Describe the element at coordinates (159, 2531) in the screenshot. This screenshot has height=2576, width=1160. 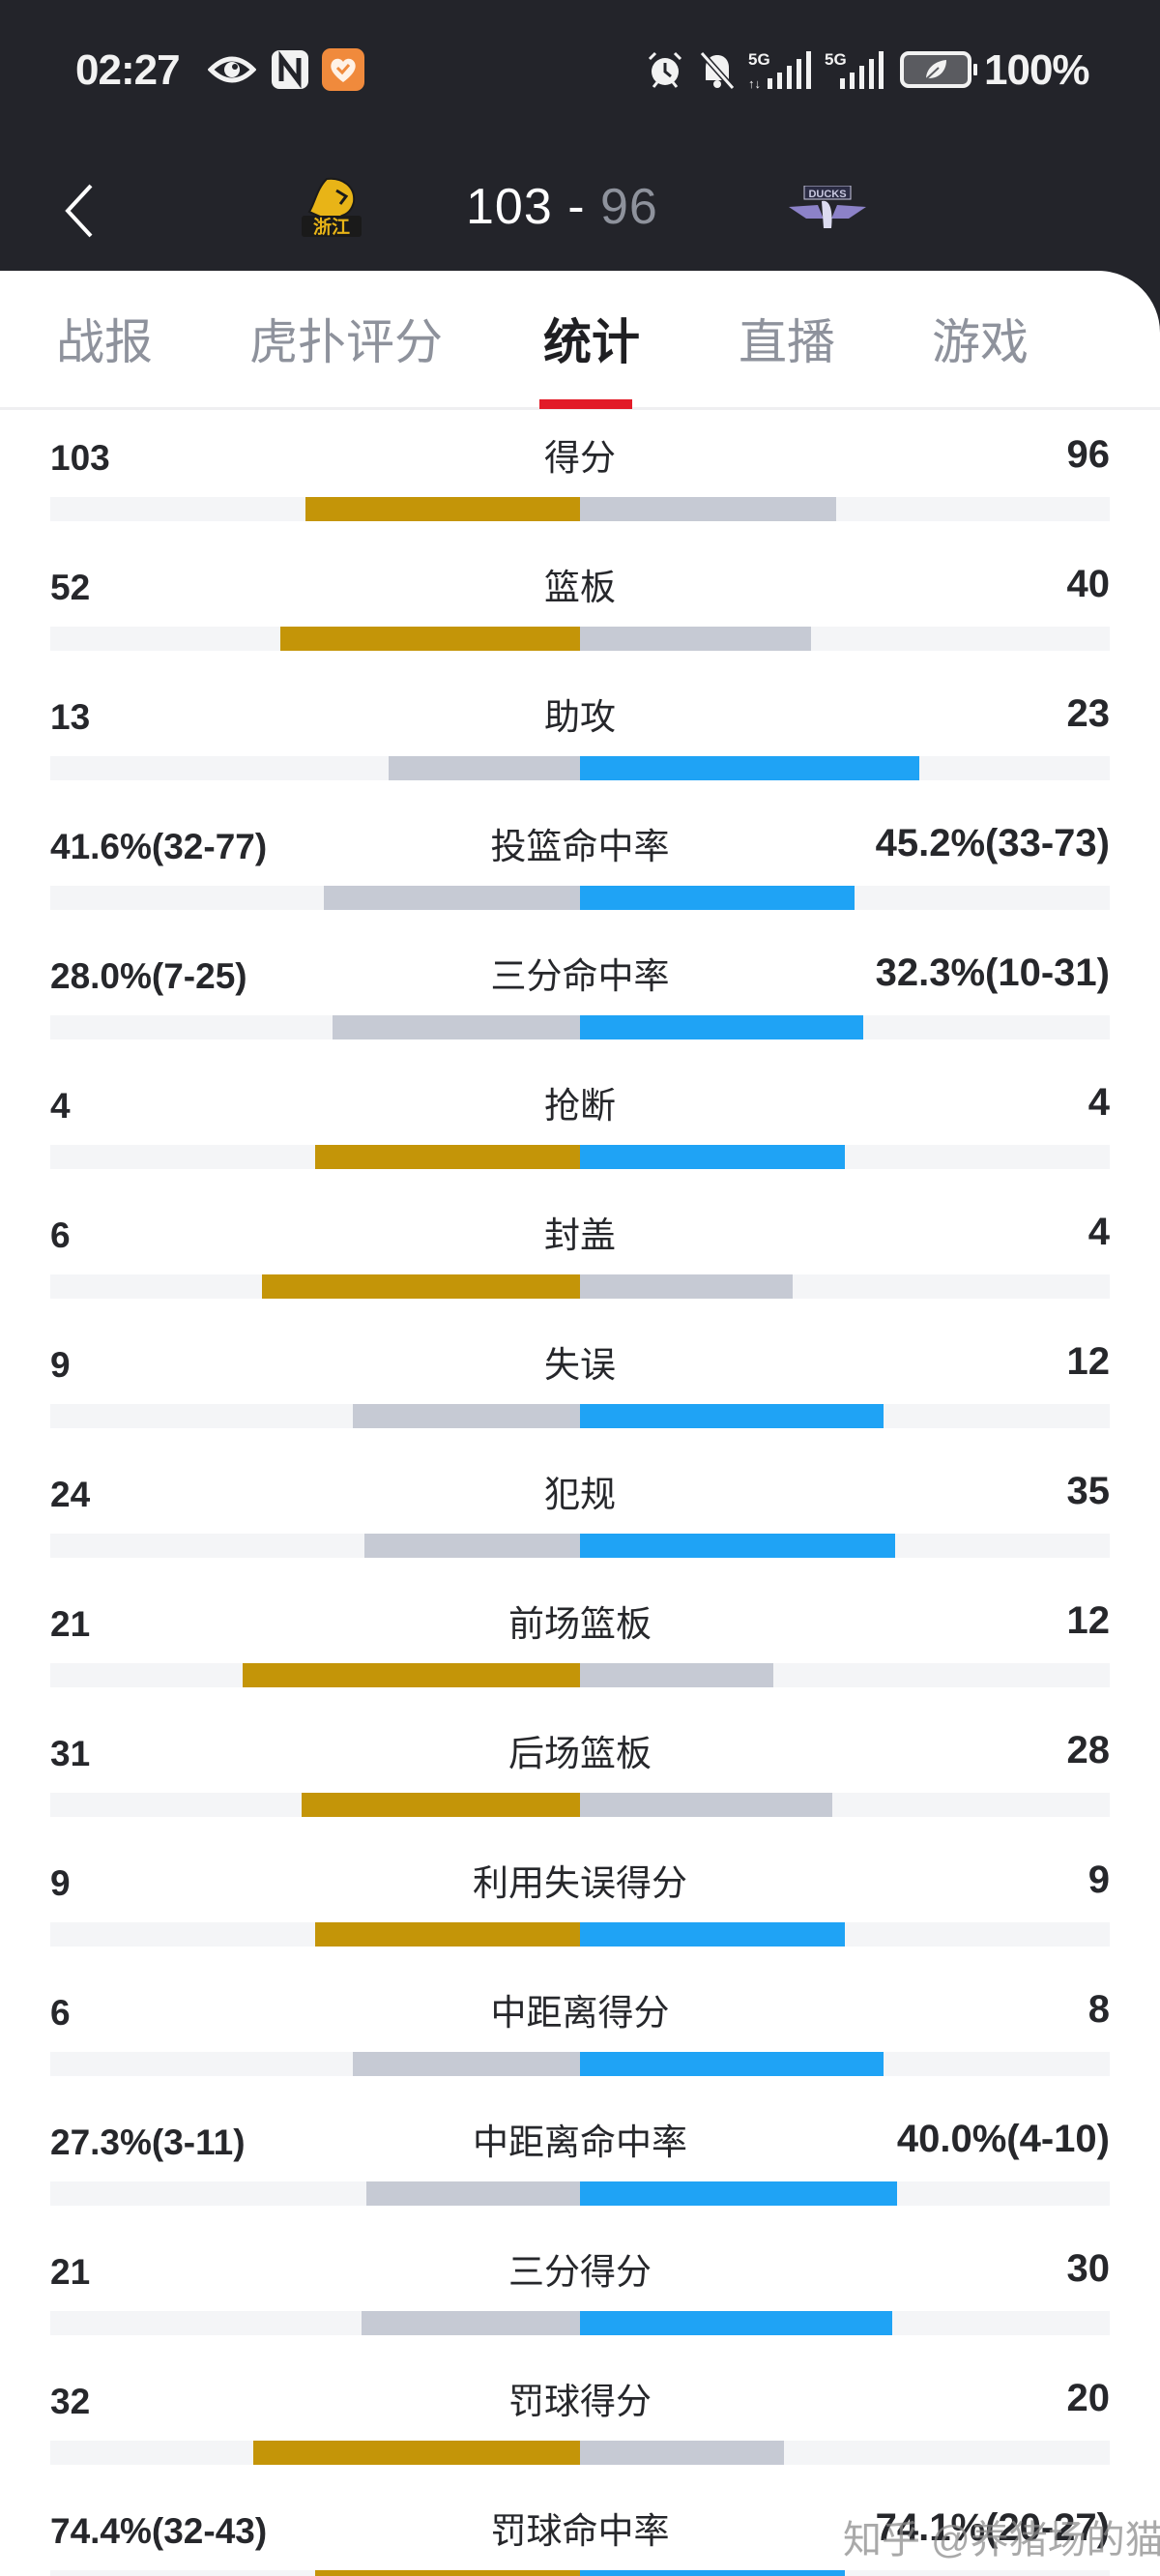
I see `home-stat-value: 74.4%(32-43)` at that location.